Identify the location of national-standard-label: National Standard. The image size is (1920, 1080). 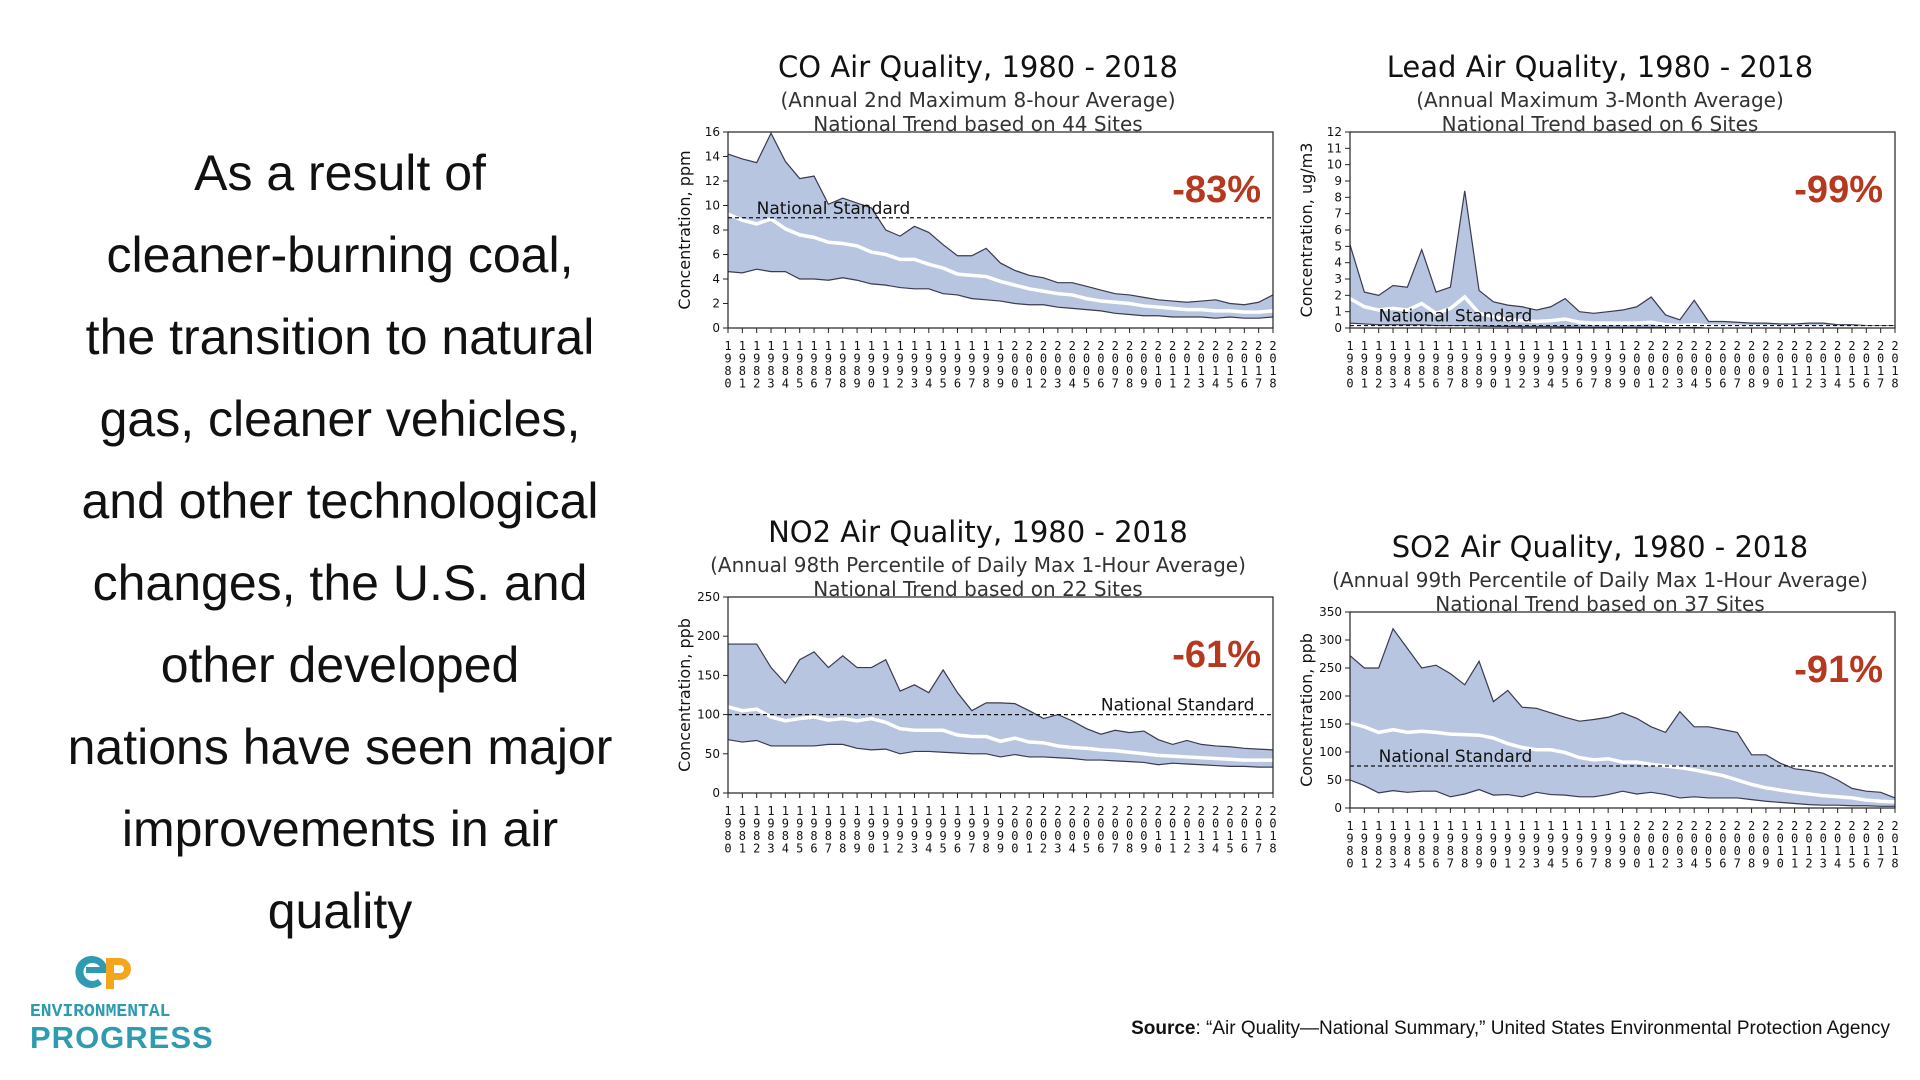
(1178, 706).